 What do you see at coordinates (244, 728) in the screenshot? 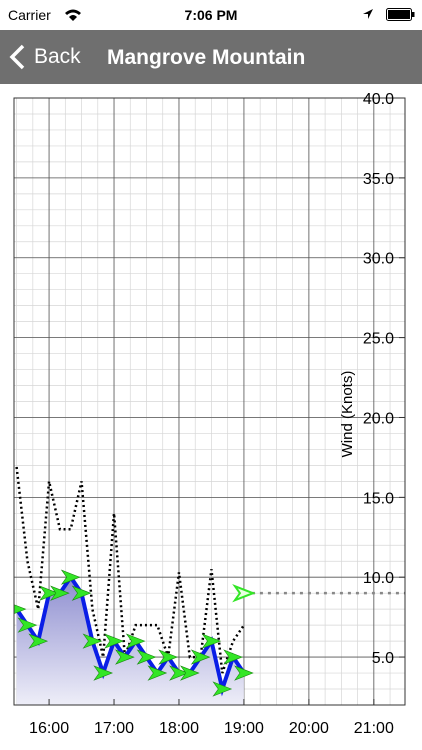
I see `x-tick-label: 19:00` at bounding box center [244, 728].